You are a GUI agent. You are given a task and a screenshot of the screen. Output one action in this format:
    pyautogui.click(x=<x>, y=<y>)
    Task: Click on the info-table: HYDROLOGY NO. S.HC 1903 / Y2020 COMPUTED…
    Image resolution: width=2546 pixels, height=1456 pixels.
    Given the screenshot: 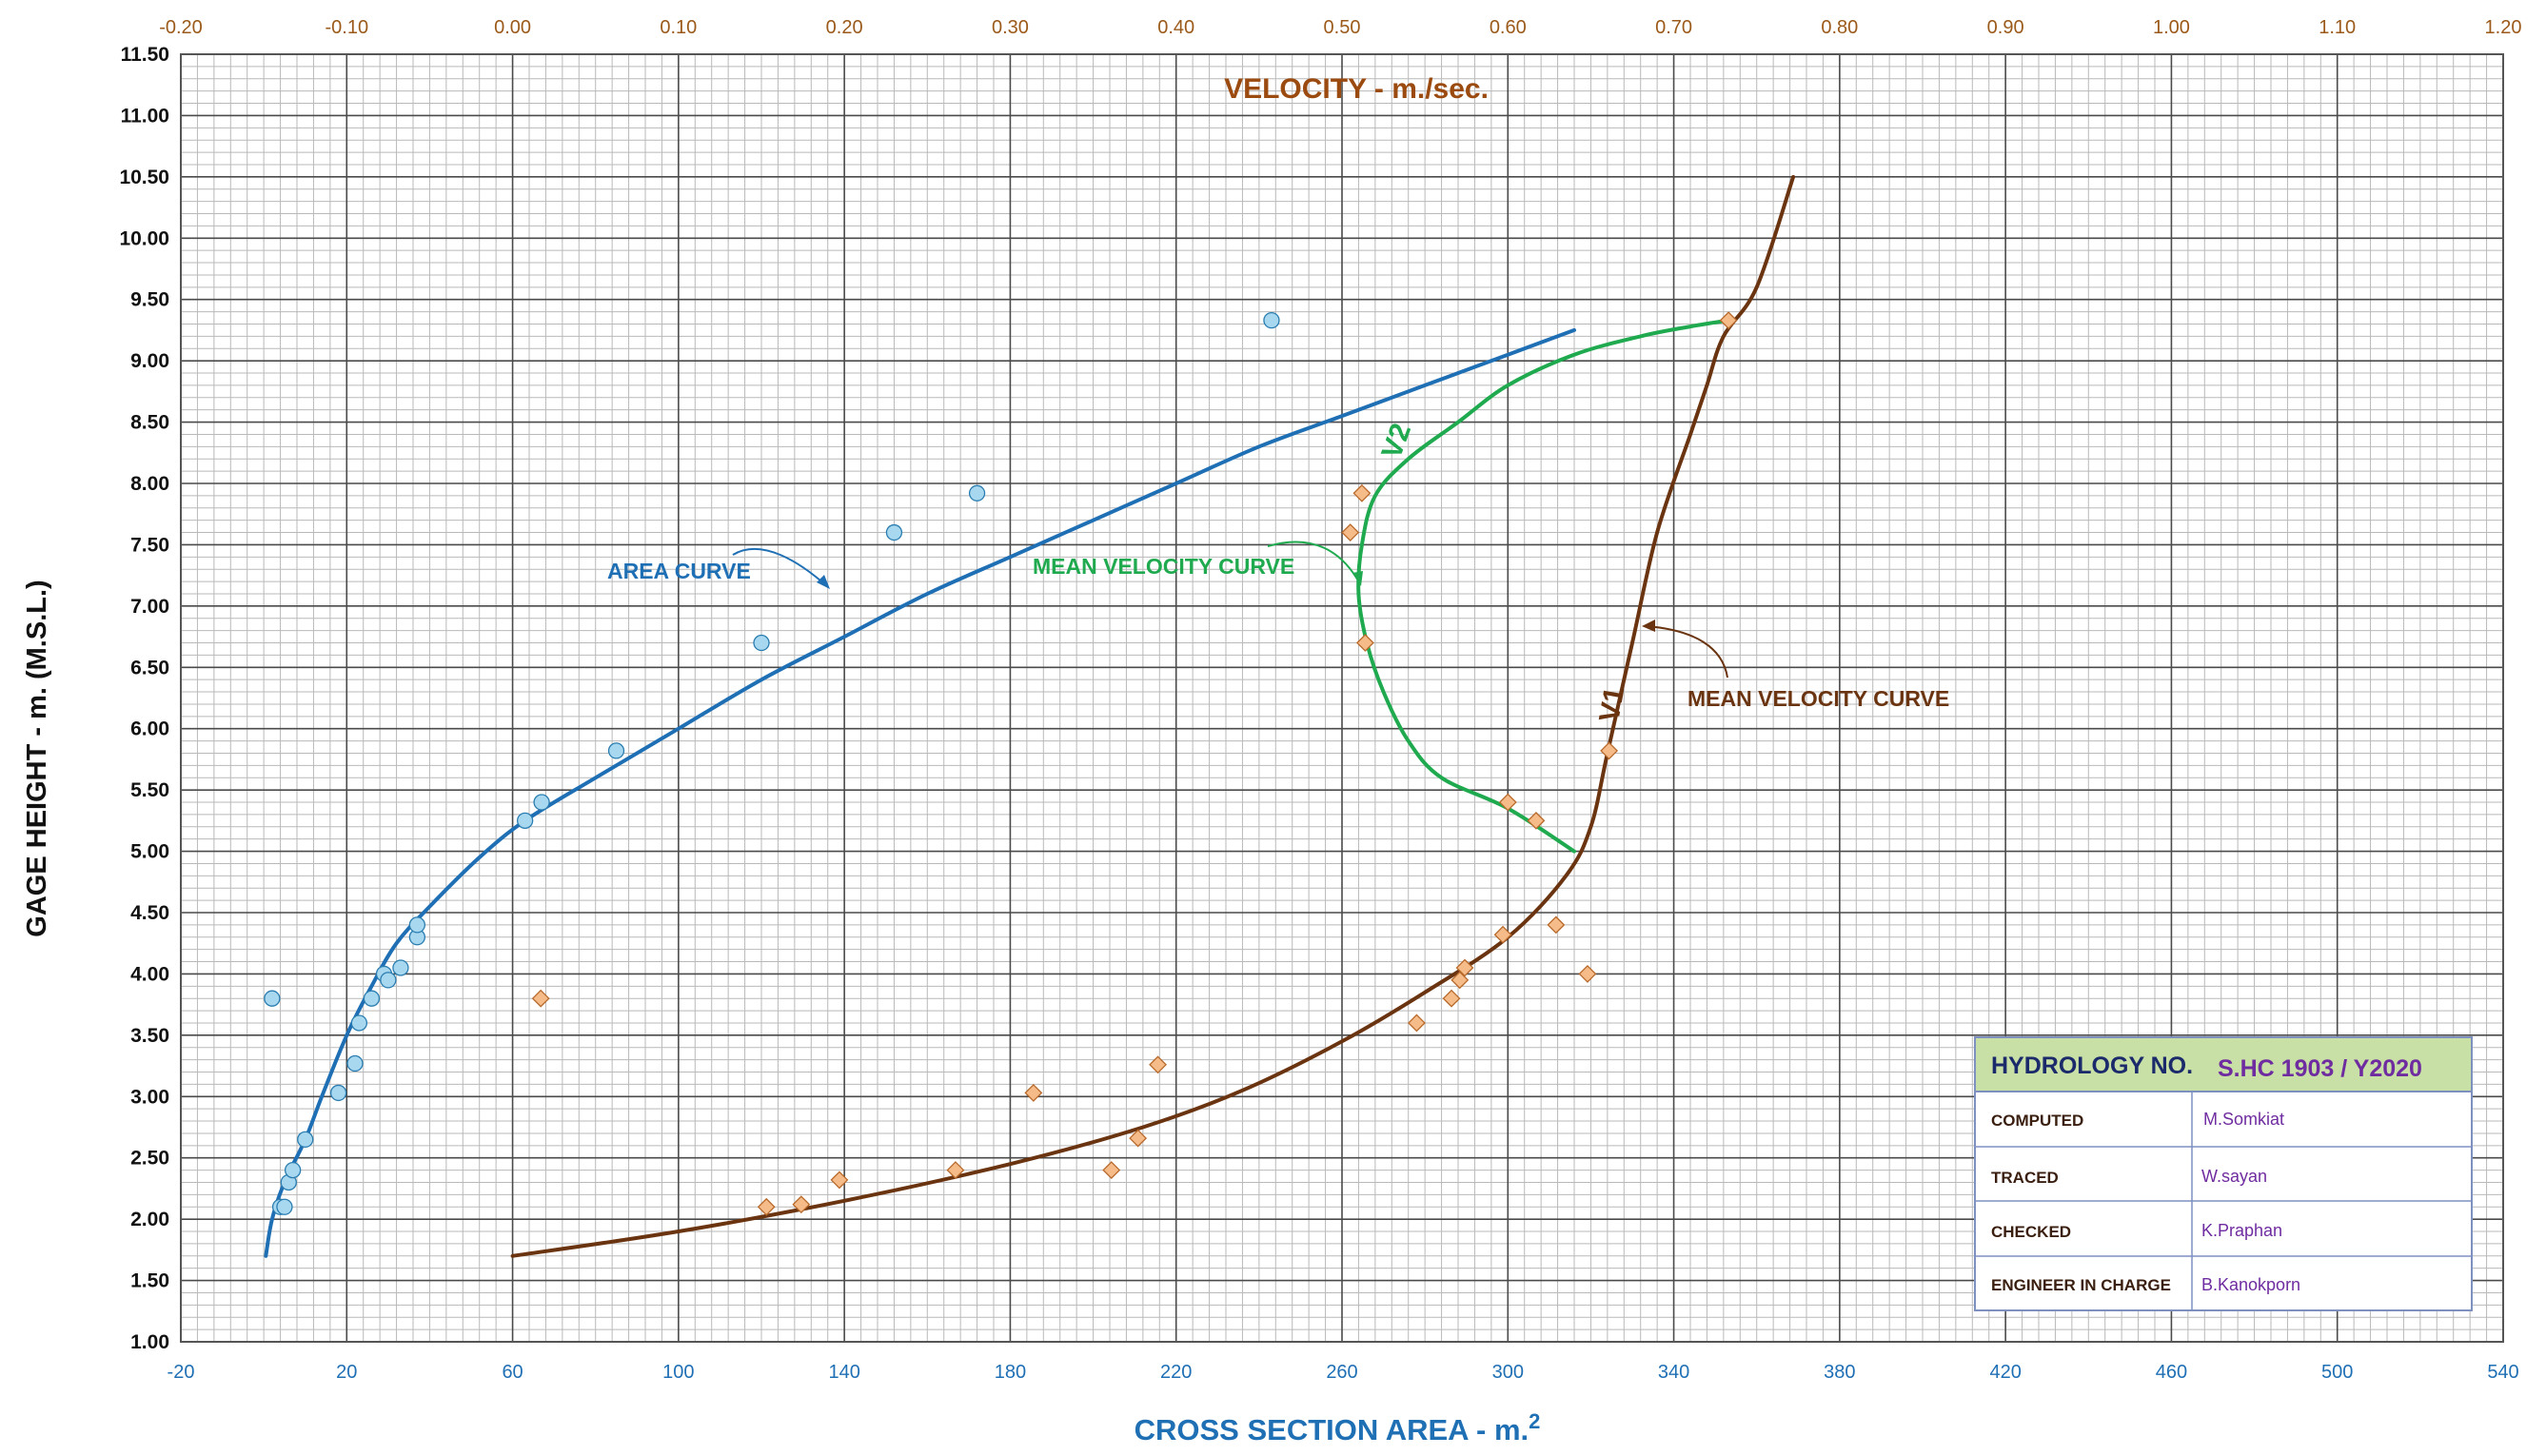 What is the action you would take?
    pyautogui.click(x=2223, y=1173)
    